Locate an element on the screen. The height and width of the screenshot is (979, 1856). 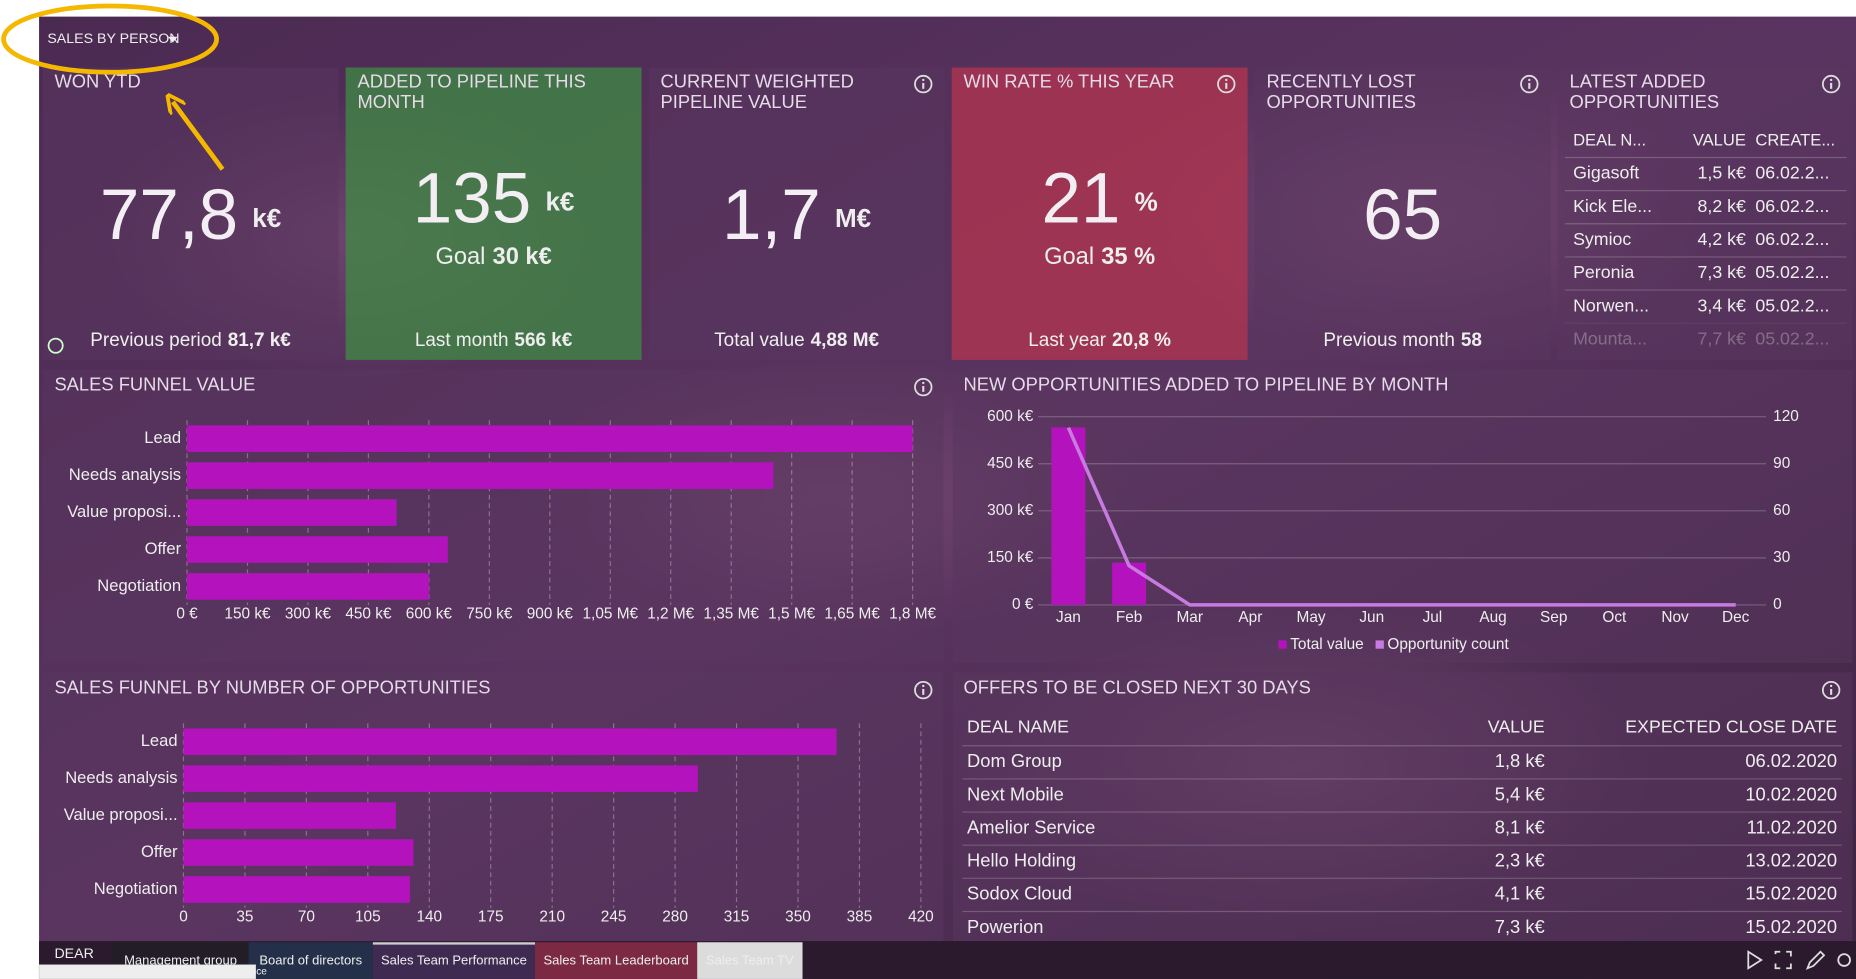
widget-title: SALES FUNNEL BY NUMBER OF OPPORTUNITIES is located at coordinates (272, 688).